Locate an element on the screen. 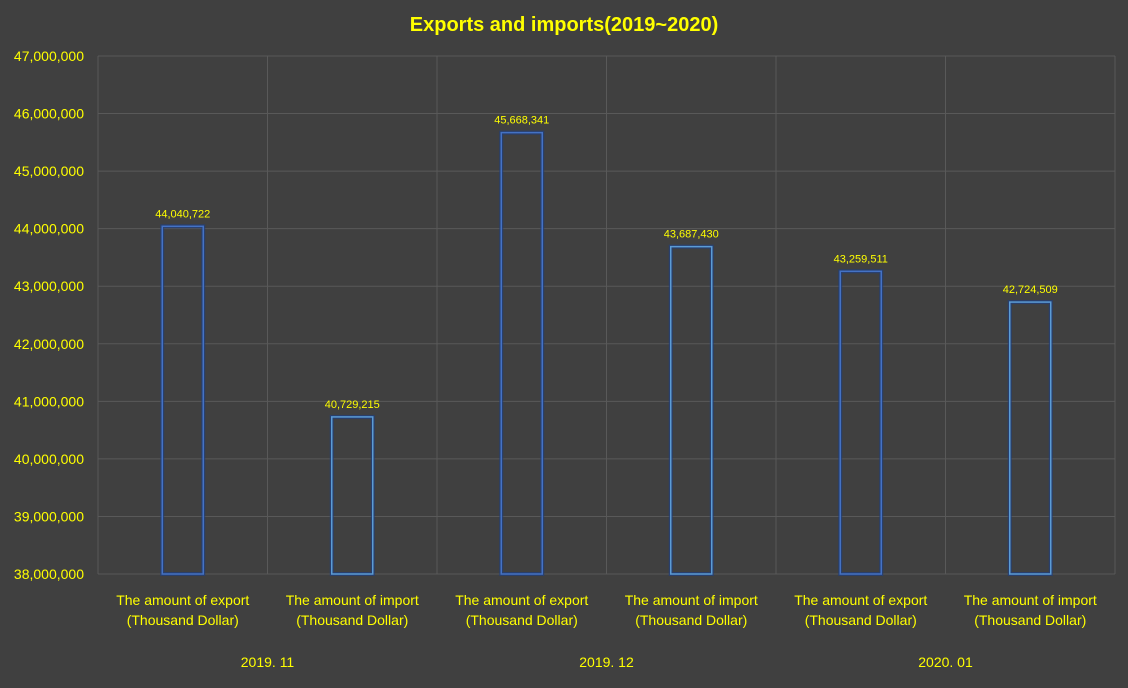 The width and height of the screenshot is (1128, 688). data-label: 43,687,430 is located at coordinates (691, 235).